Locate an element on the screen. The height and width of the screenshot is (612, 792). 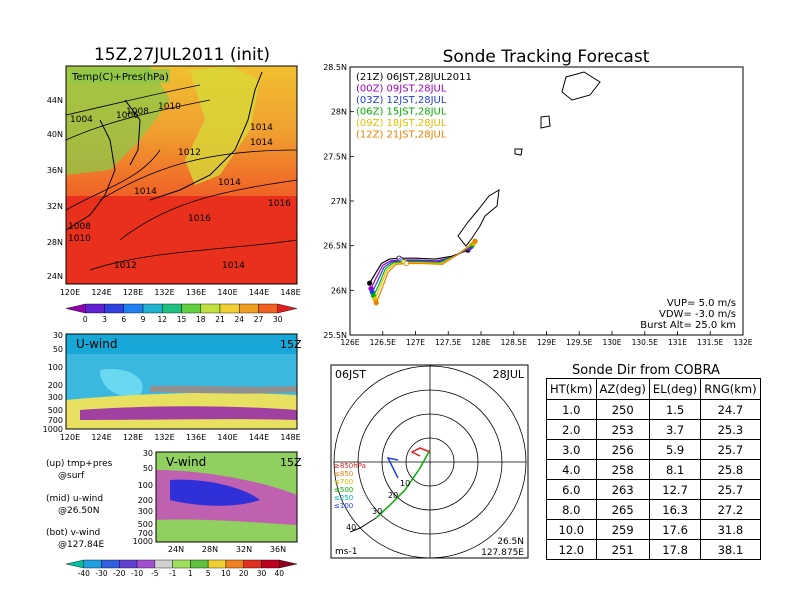
x-tick-label: 129E is located at coordinates (546, 342).